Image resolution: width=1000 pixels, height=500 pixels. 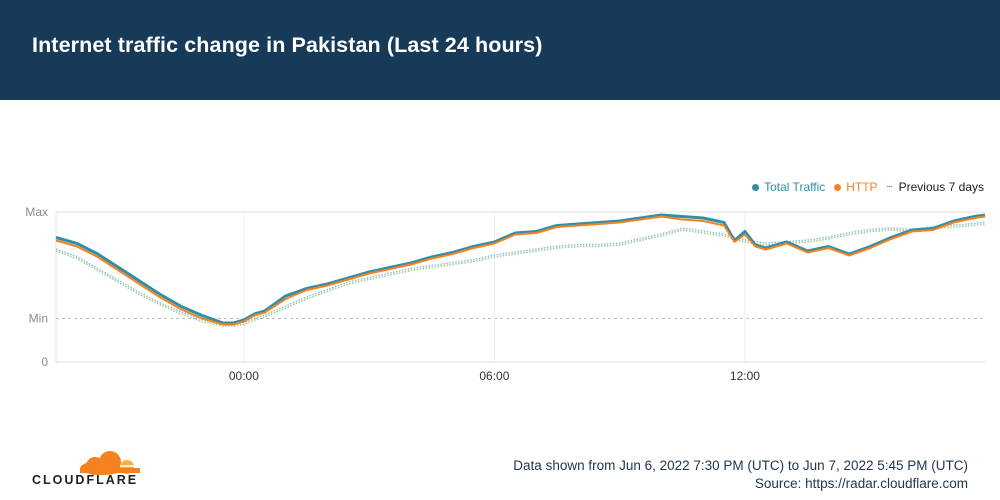 What do you see at coordinates (85, 480) in the screenshot?
I see `cloudflare-logo-text: CLOUDFLARE` at bounding box center [85, 480].